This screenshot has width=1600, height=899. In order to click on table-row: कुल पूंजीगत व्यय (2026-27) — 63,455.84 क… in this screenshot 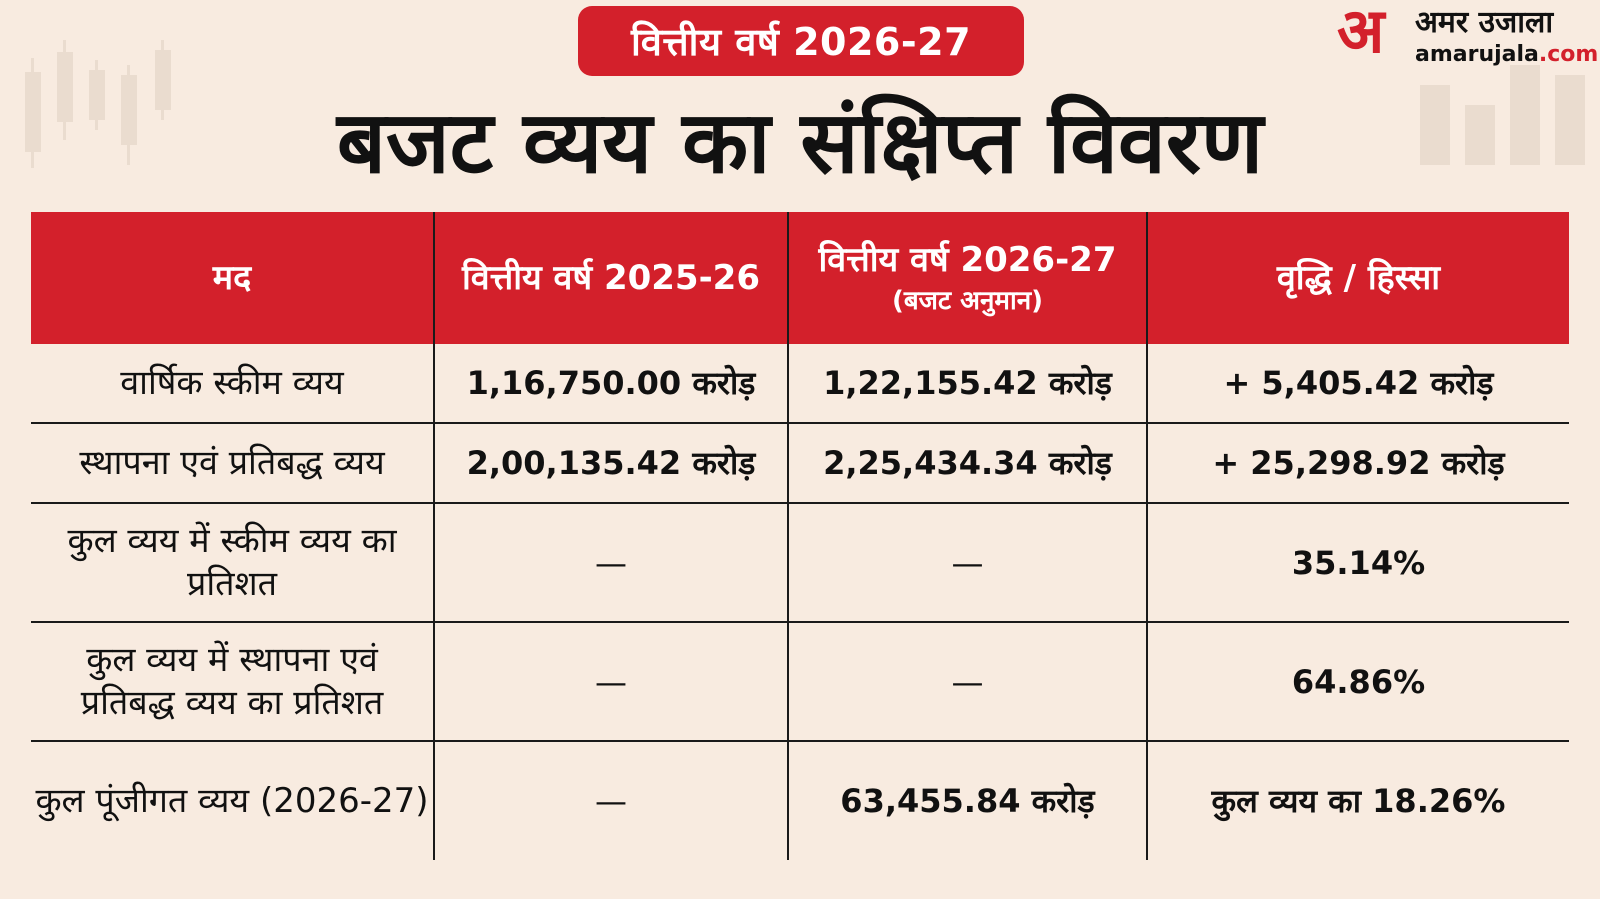, I will do `click(800, 800)`.